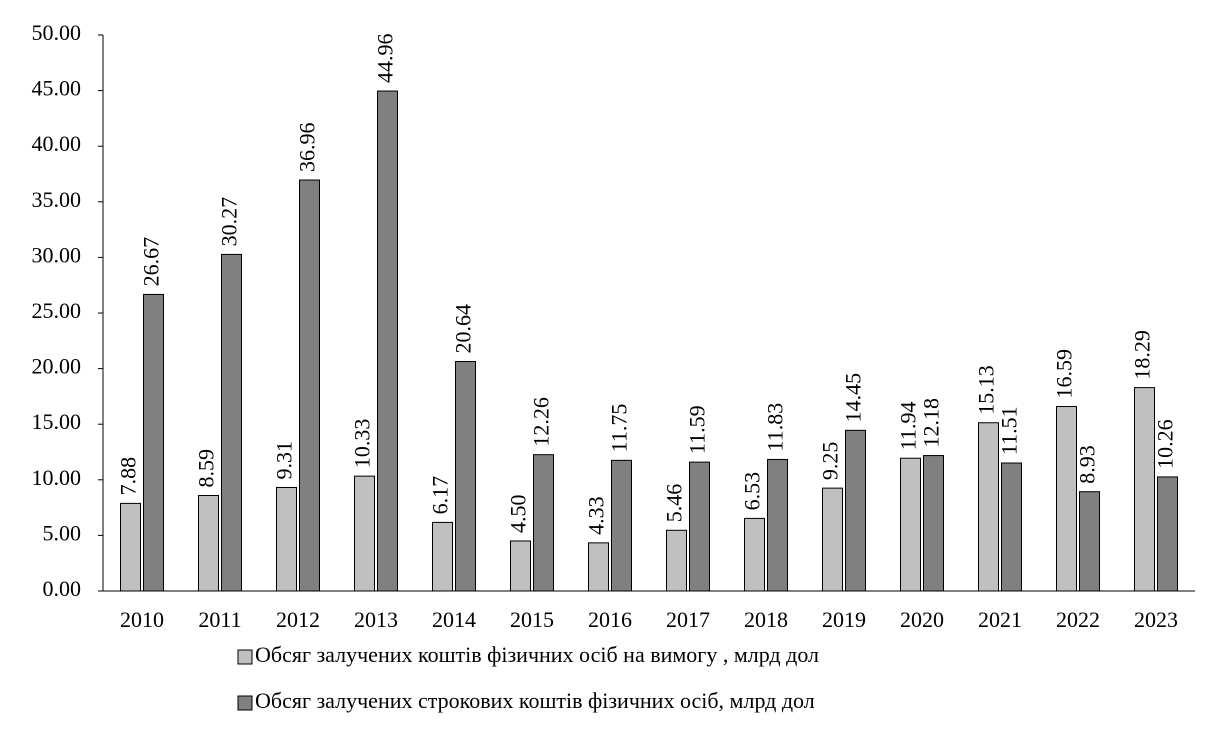  I want to click on data-label: 30.27, so click(229, 222).